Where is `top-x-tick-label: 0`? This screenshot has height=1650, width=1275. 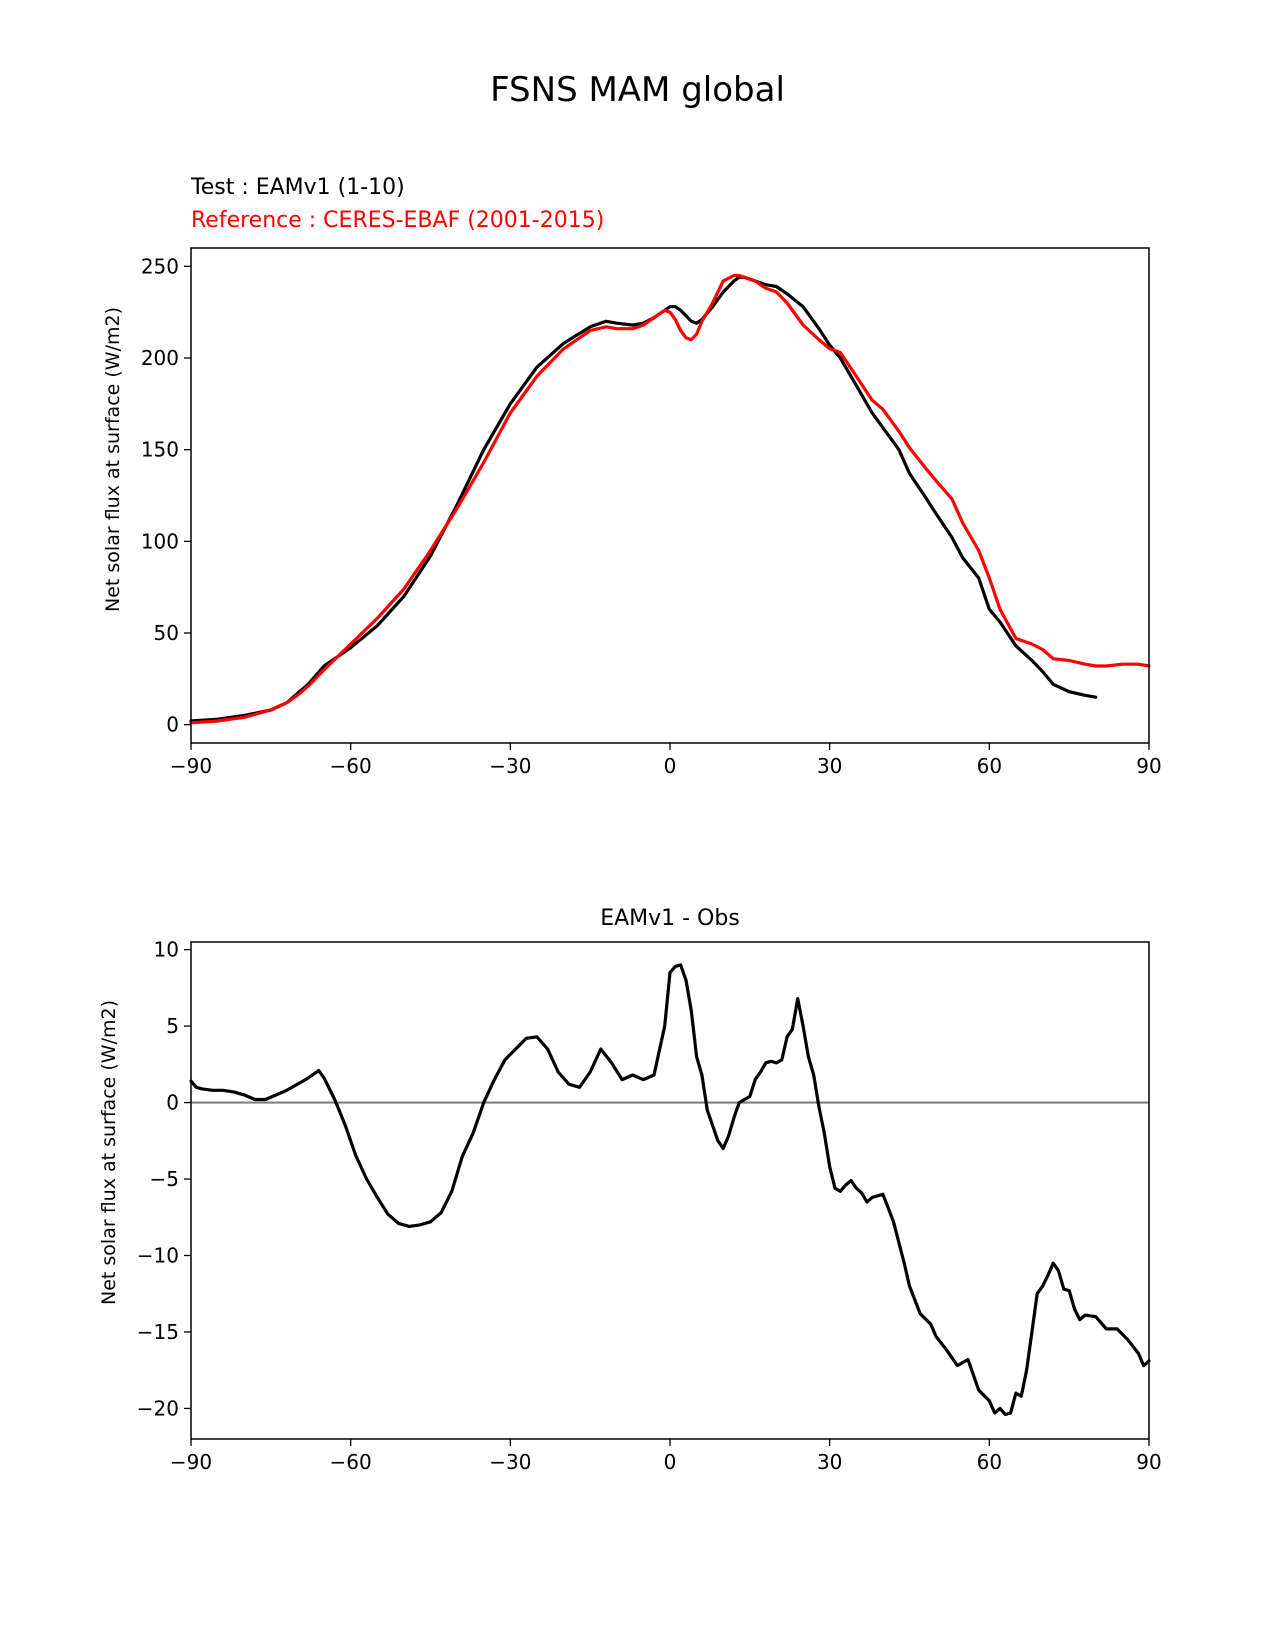 top-x-tick-label: 0 is located at coordinates (670, 766).